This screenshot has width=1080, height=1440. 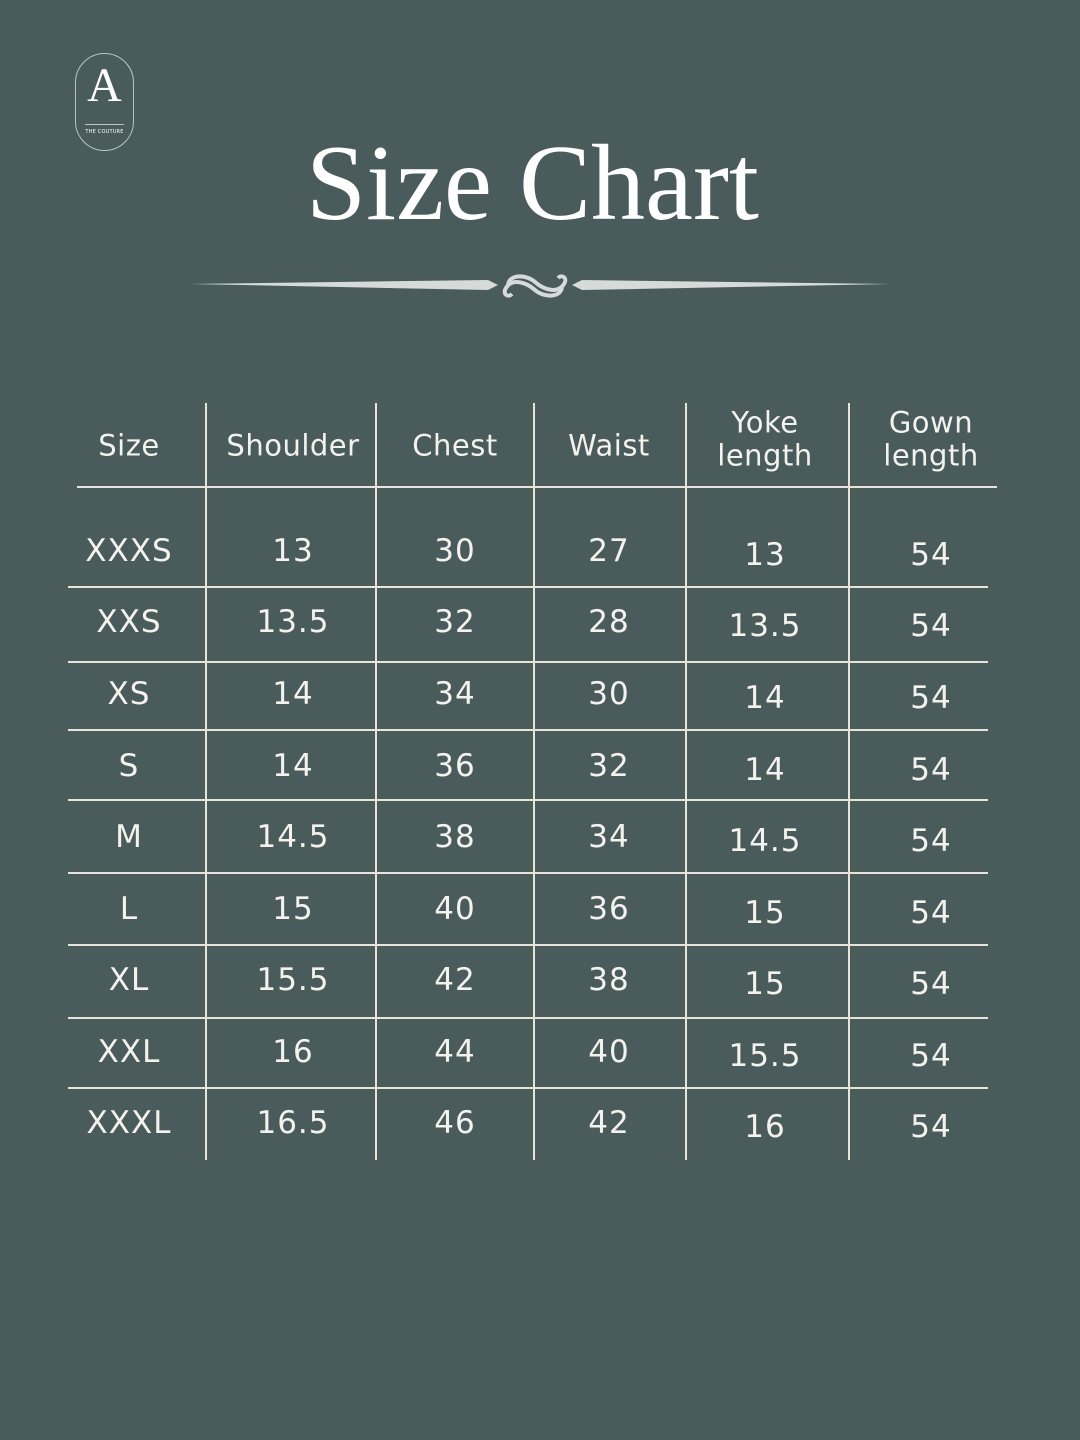 I want to click on table-cell: 16.5, so click(x=293, y=1122).